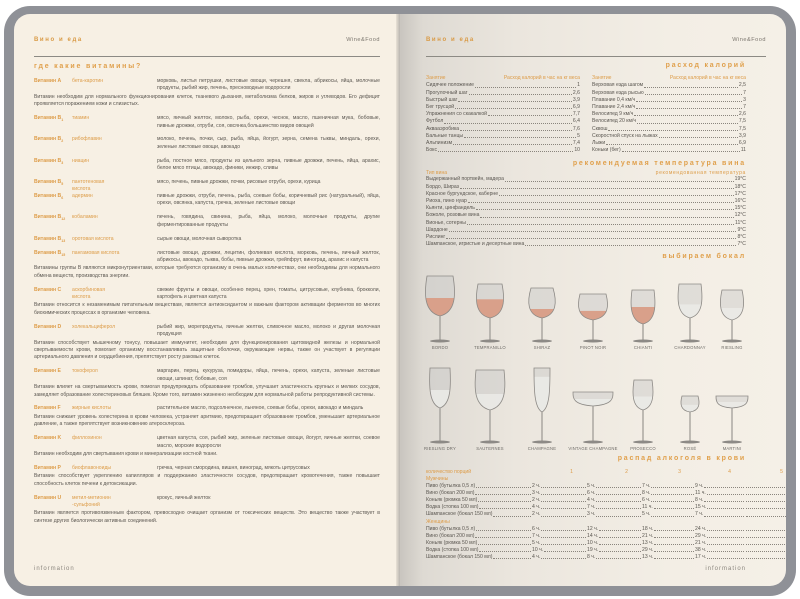 This screenshot has height=599, width=800. Describe the element at coordinates (49, 254) in the screenshot. I see `vitamin-name: Витамин B15` at that location.